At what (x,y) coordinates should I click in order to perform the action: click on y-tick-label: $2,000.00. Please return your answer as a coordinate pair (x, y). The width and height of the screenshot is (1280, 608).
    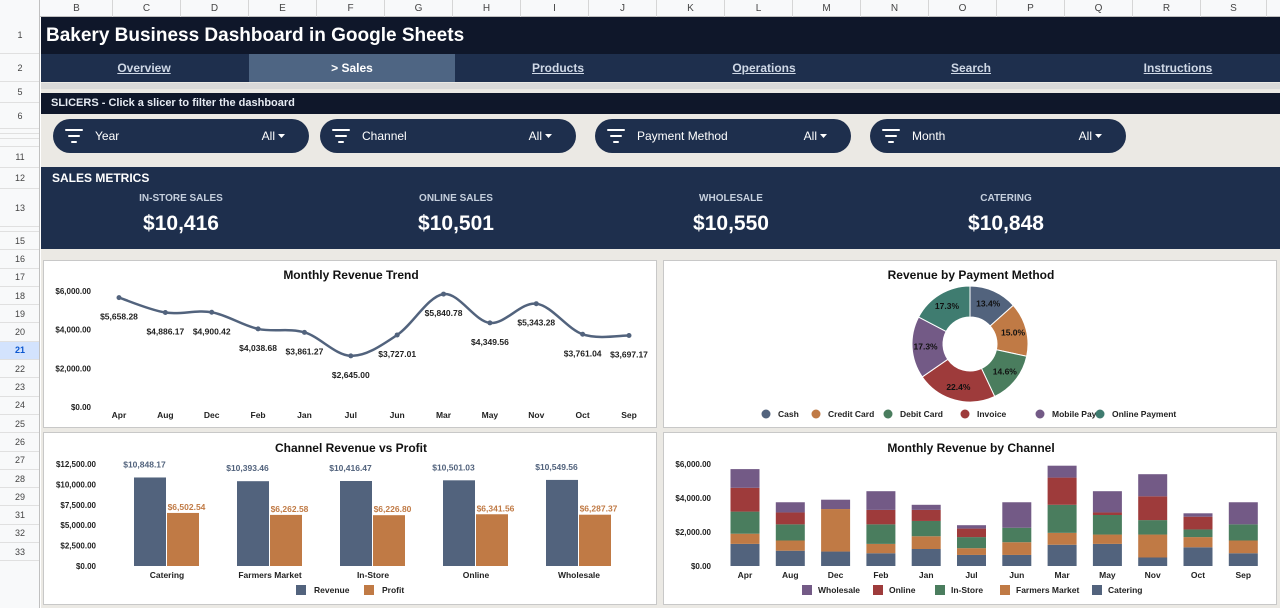
    Looking at the image, I should click on (693, 532).